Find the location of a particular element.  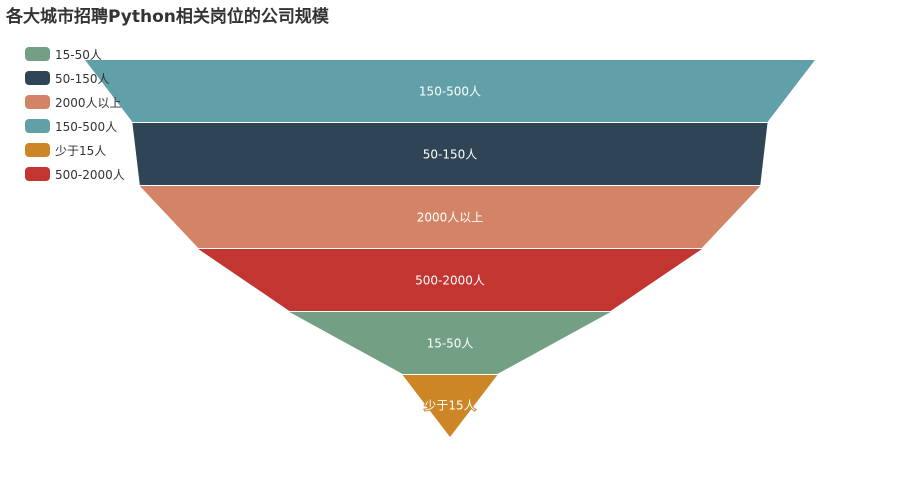

legend-label: 2000人以上 is located at coordinates (88, 102).